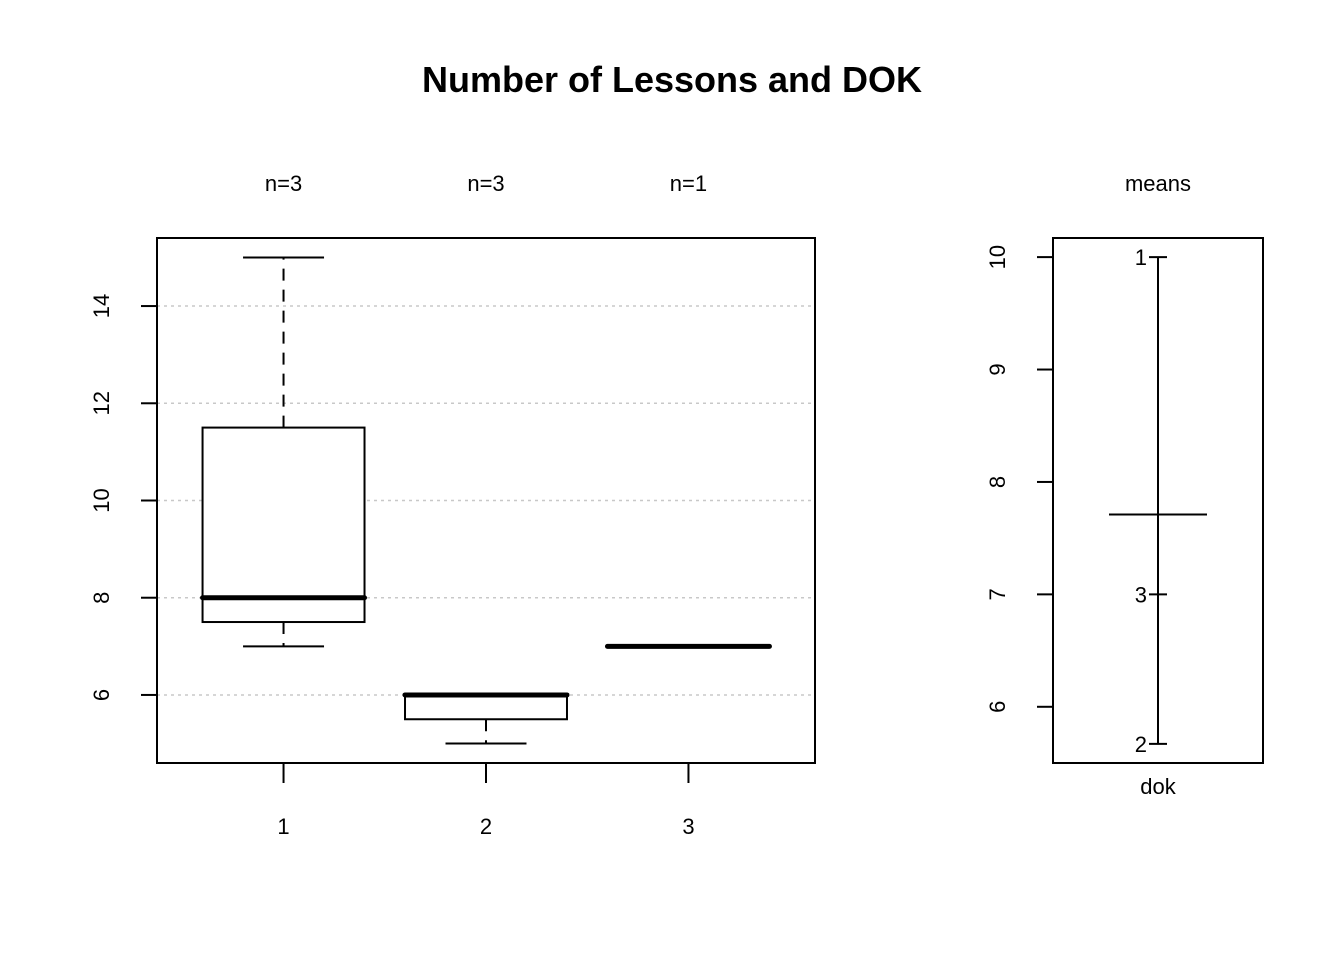 This screenshot has width=1344, height=965. I want to click on chart-title: Number of Lessons and DOK, so click(672, 79).